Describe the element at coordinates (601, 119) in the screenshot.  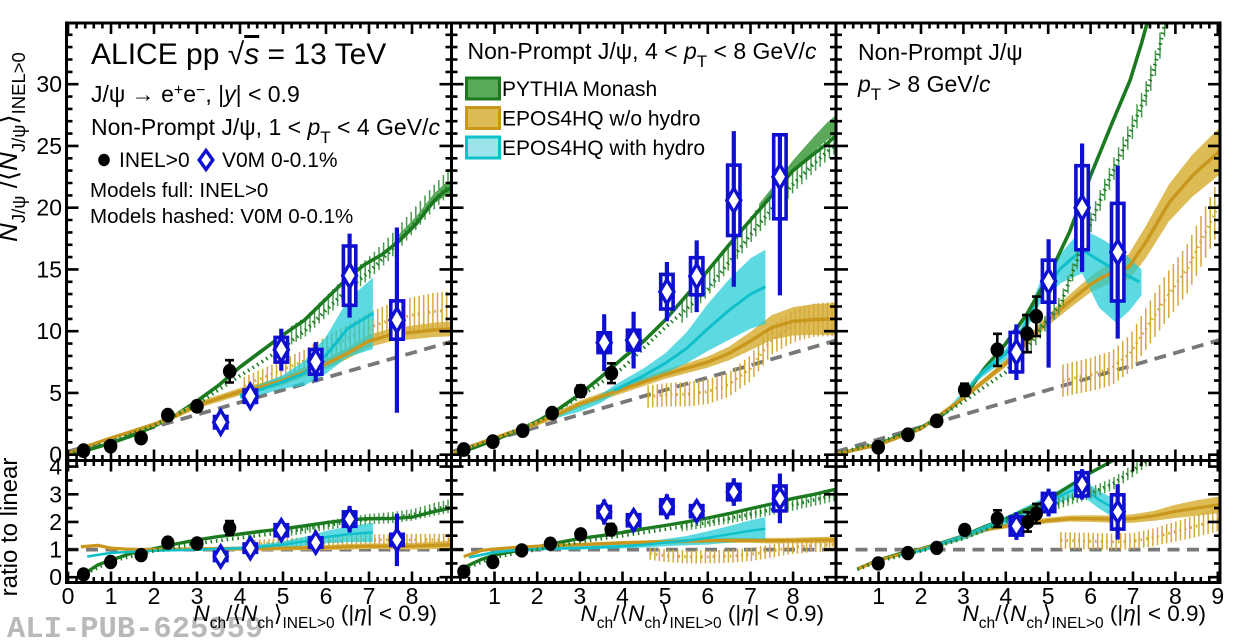
I see `svg-text: EPOS4HQ w/o hydro` at that location.